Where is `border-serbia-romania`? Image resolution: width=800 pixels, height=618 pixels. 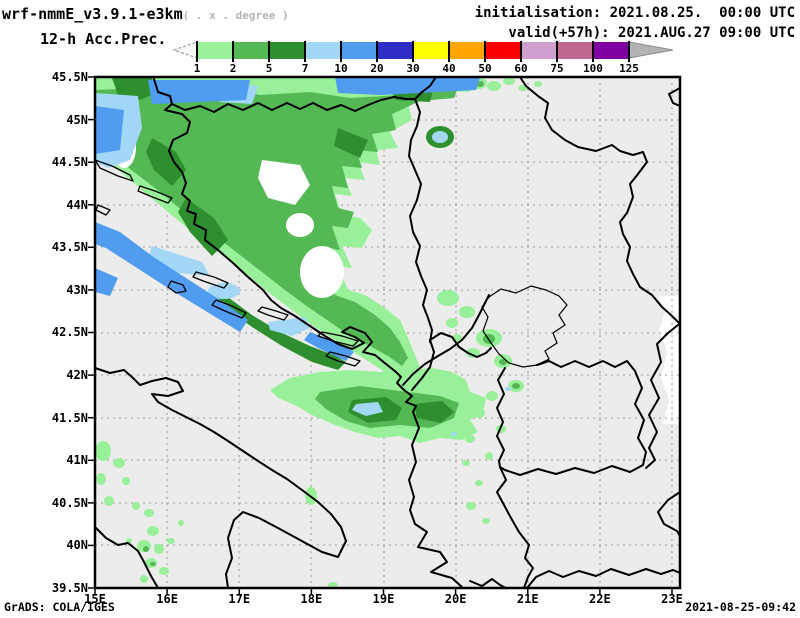
border-serbia-romania is located at coordinates (600, 200).